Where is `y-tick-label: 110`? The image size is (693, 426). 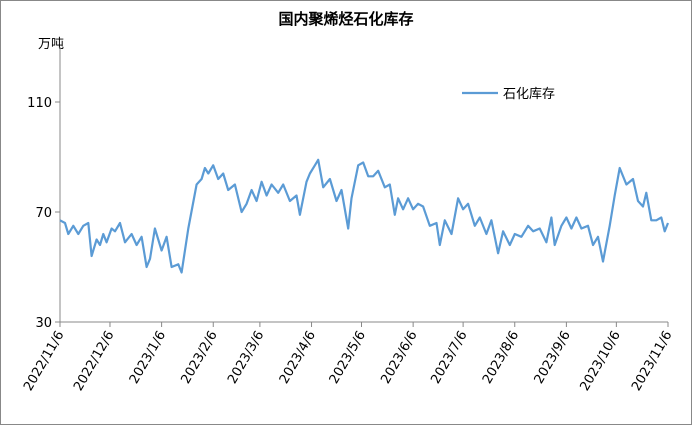 y-tick-label: 110 is located at coordinates (39, 103).